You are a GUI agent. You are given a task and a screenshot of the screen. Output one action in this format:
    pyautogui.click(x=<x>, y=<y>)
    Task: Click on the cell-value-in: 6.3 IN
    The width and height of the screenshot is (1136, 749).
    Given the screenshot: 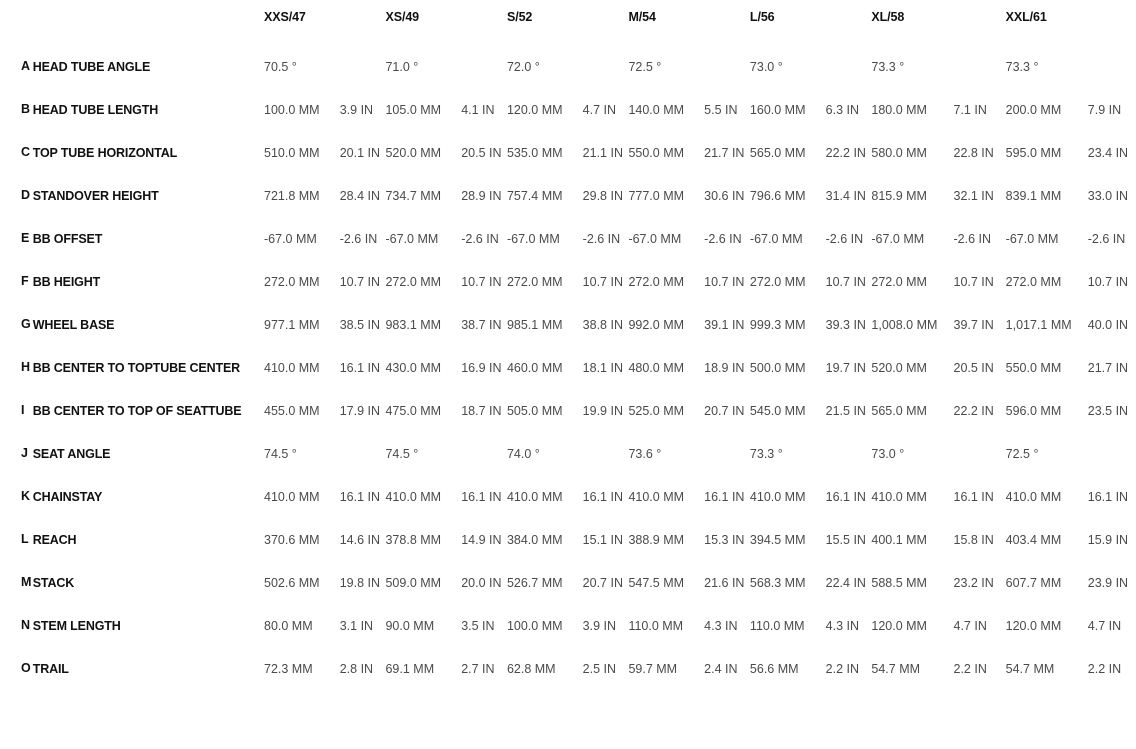 What is the action you would take?
    pyautogui.click(x=842, y=110)
    